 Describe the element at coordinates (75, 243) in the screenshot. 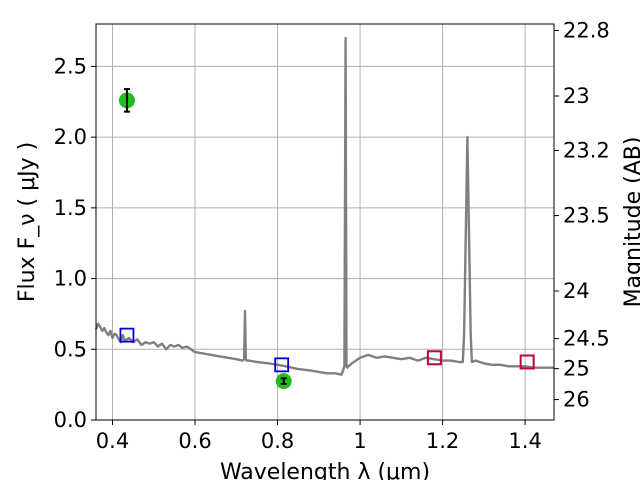

I see `y-axis-left: 0.0 0.5 1.0 1.5 2.0 2.5` at that location.